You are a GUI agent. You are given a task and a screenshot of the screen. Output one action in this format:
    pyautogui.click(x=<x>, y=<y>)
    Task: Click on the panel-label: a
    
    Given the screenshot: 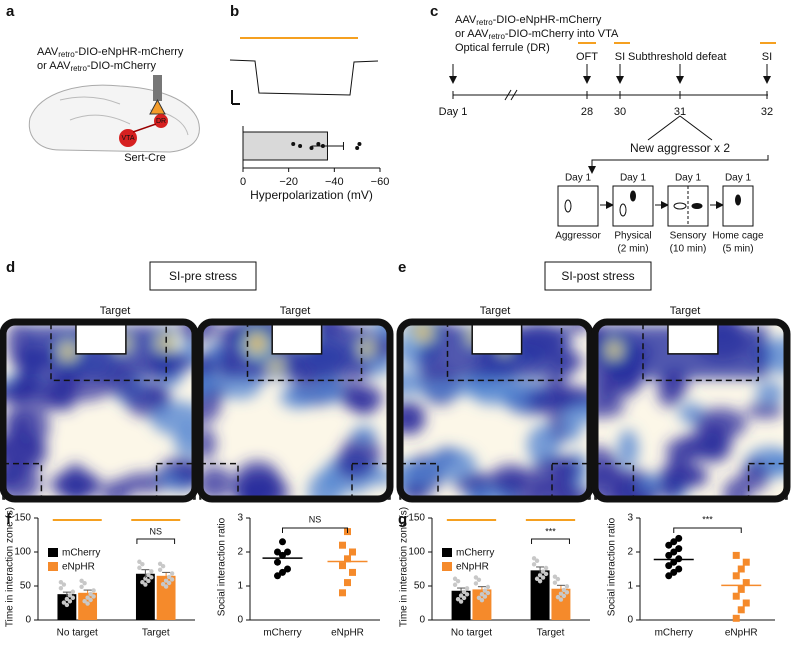 What is the action you would take?
    pyautogui.click(x=10, y=11)
    